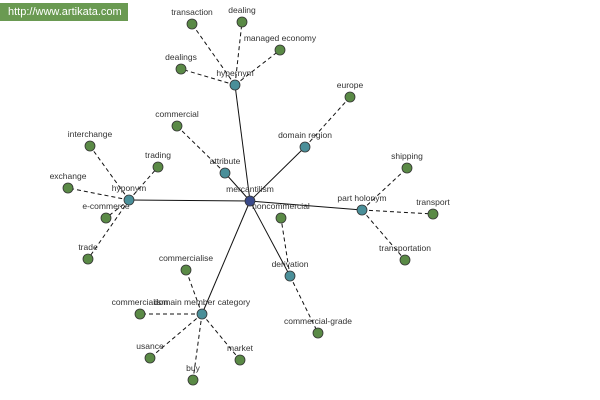 The height and width of the screenshot is (400, 600). What do you see at coordinates (186, 258) in the screenshot?
I see `leaf-node-label: commercialise` at bounding box center [186, 258].